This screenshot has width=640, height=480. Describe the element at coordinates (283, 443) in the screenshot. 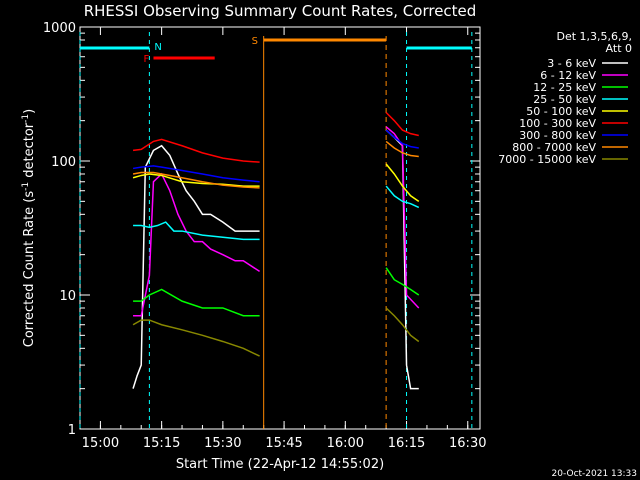

I see `x-tick-label: 15:45` at that location.